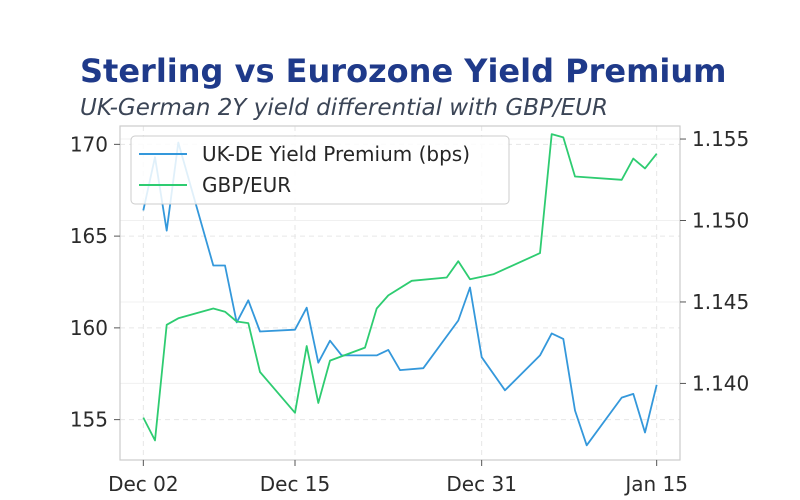  I want to click on x-tick-label: Dec 02, so click(143, 484).